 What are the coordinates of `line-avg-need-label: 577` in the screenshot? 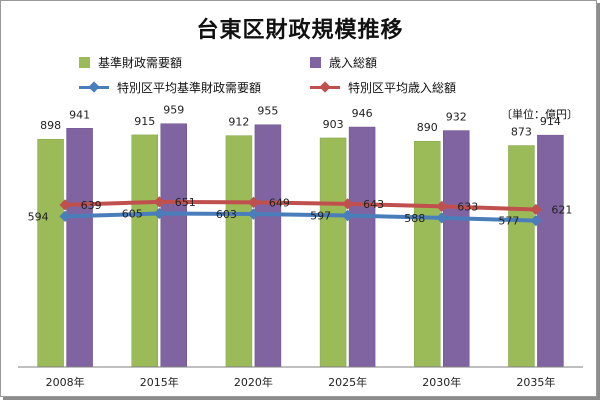 It's located at (508, 221).